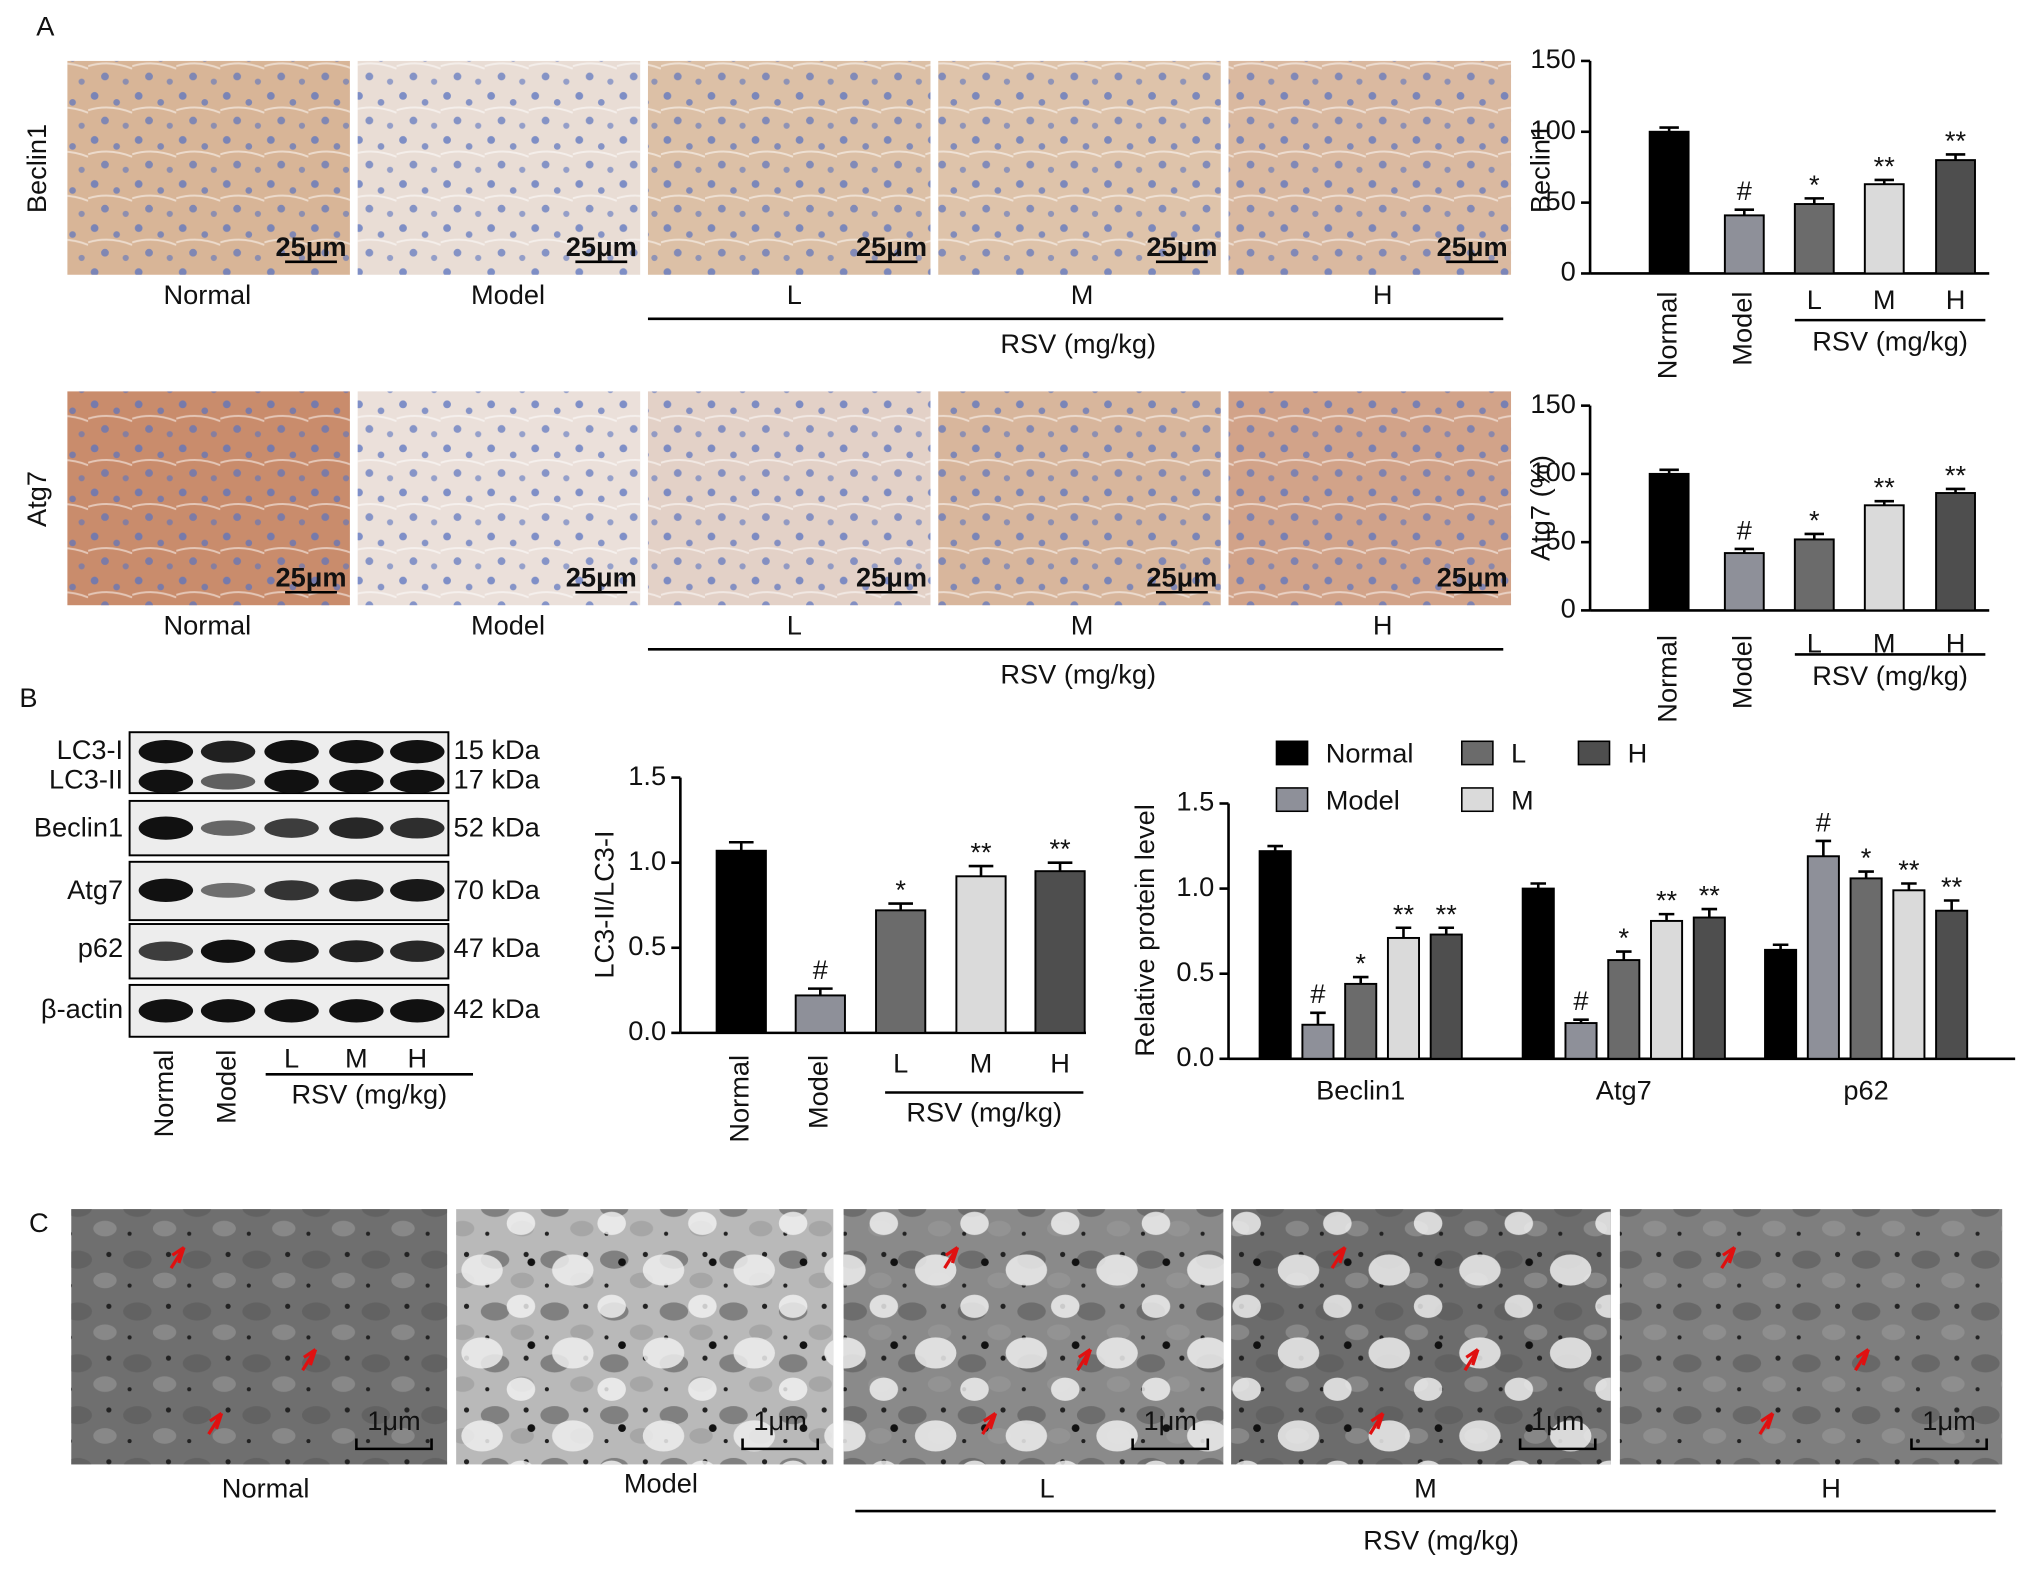 The image size is (2032, 1572). Describe the element at coordinates (1624, 1090) in the screenshot. I see `x-tick-label: Atg7` at that location.